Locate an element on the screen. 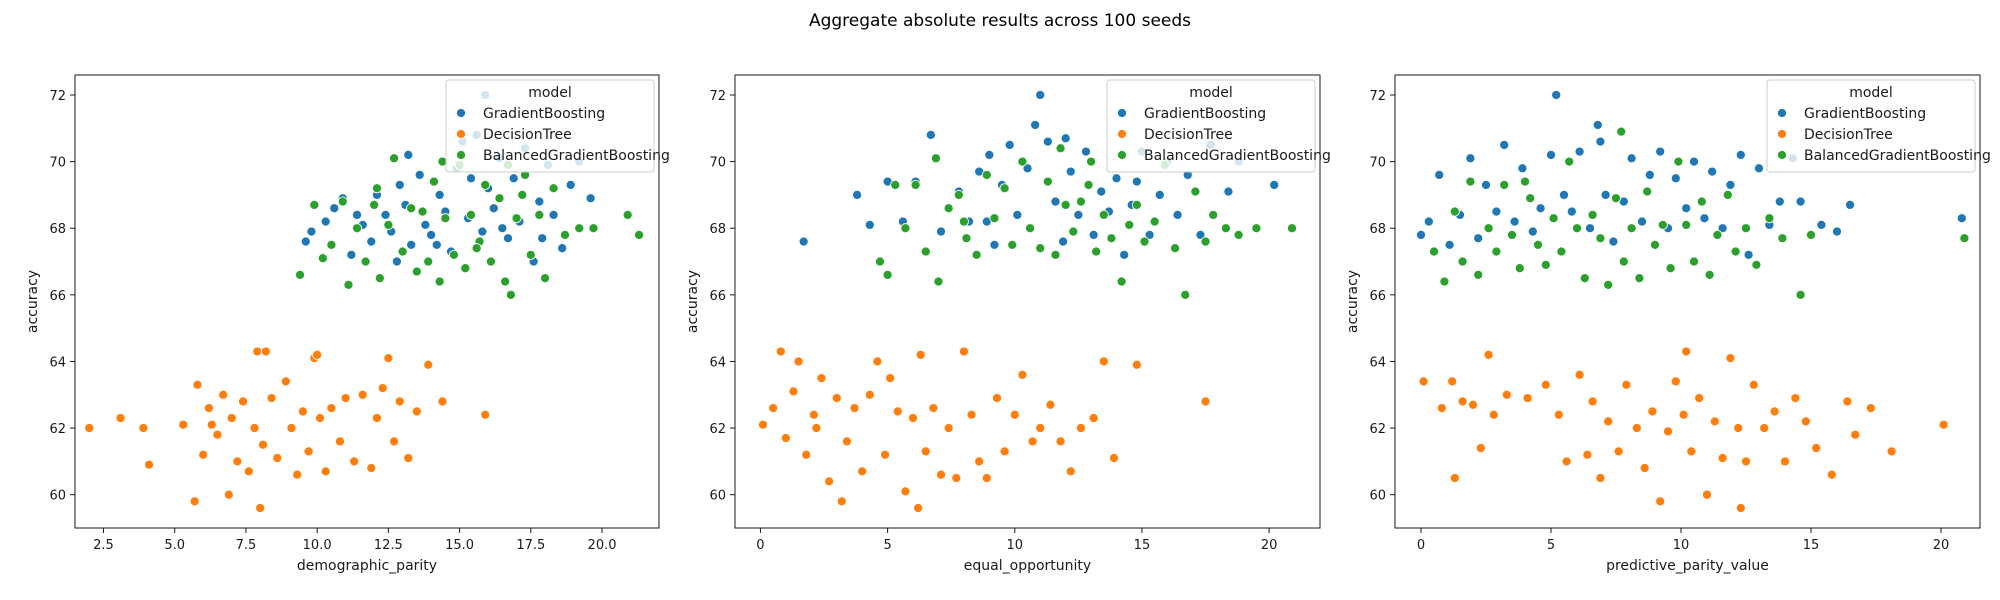 The width and height of the screenshot is (2000, 600). y-tick-label: 66 is located at coordinates (1377, 296).